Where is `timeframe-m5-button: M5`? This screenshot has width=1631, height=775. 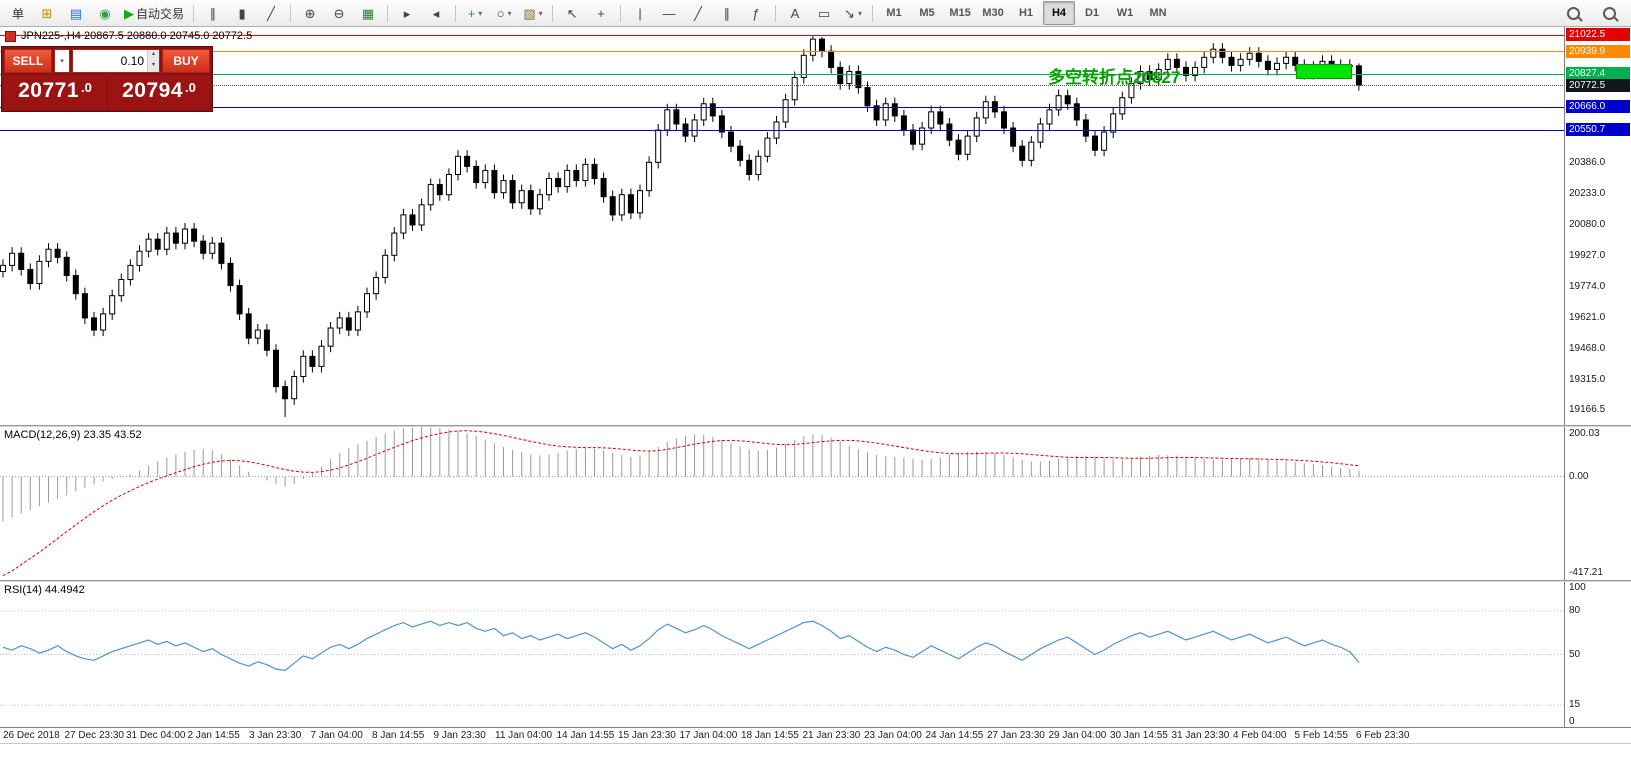 timeframe-m5-button: M5 is located at coordinates (927, 13).